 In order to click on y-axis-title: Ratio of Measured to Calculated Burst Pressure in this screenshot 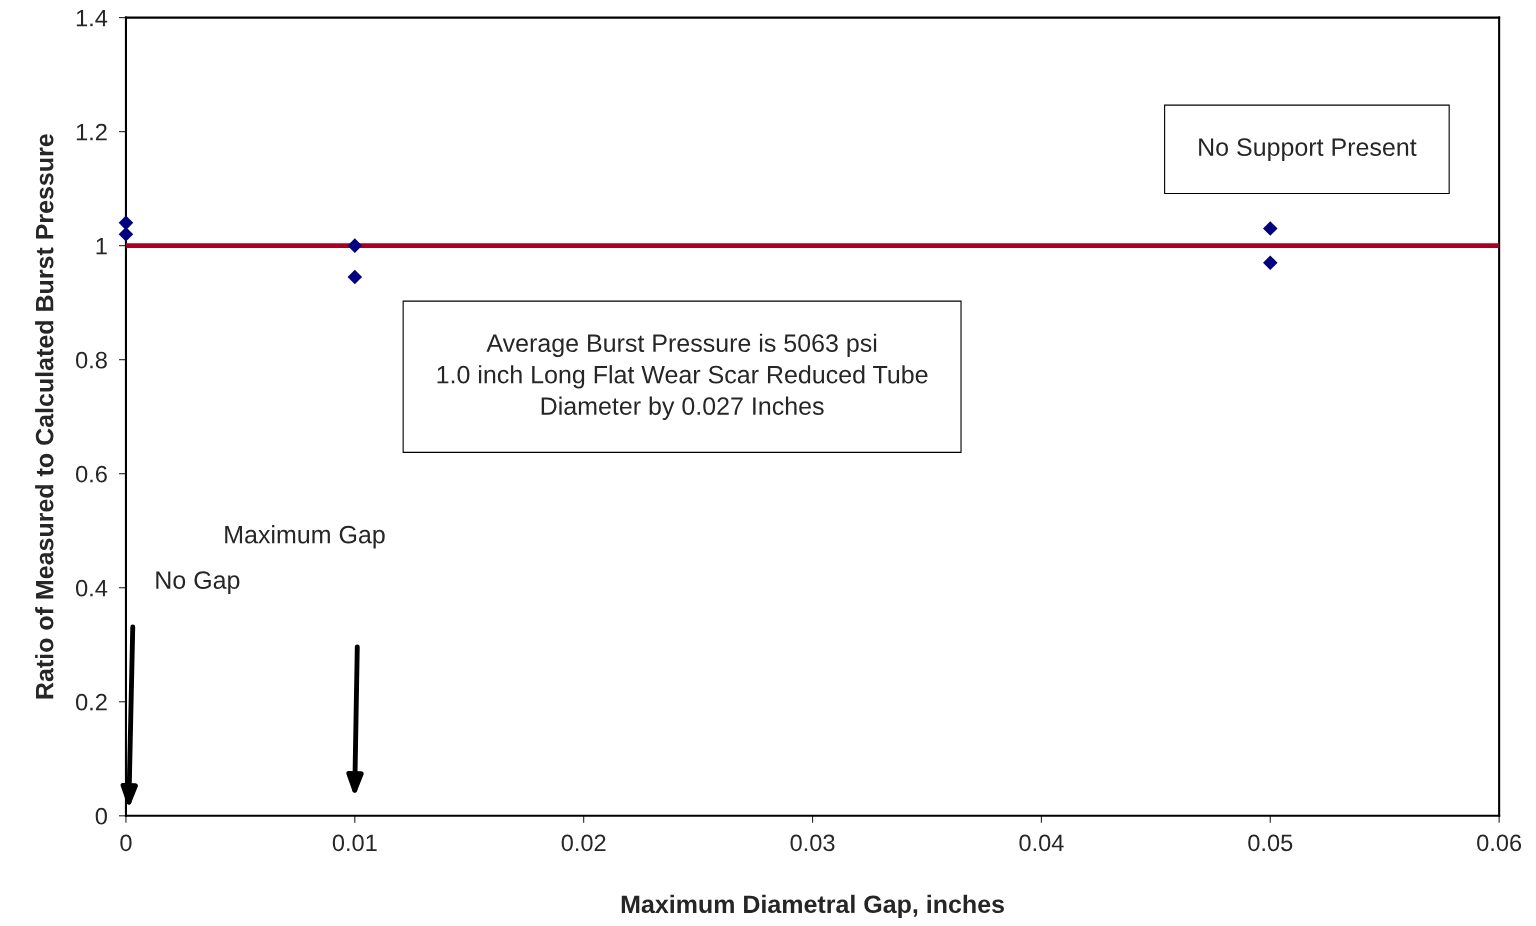, I will do `click(44, 416)`.